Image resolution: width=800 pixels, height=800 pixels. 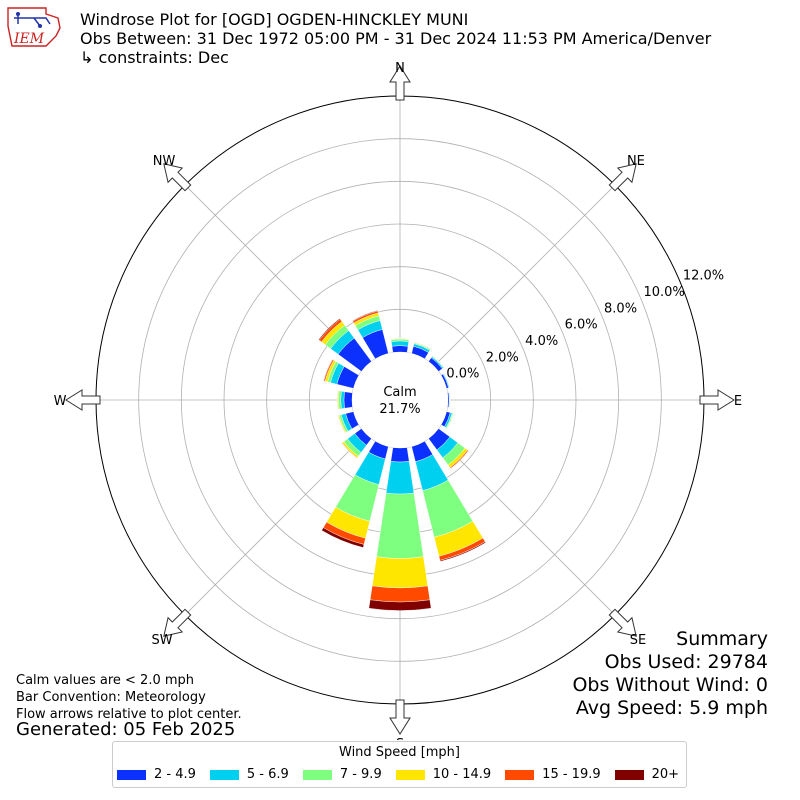 What do you see at coordinates (462, 774) in the screenshot?
I see `legend-label: 10 - 14.9` at bounding box center [462, 774].